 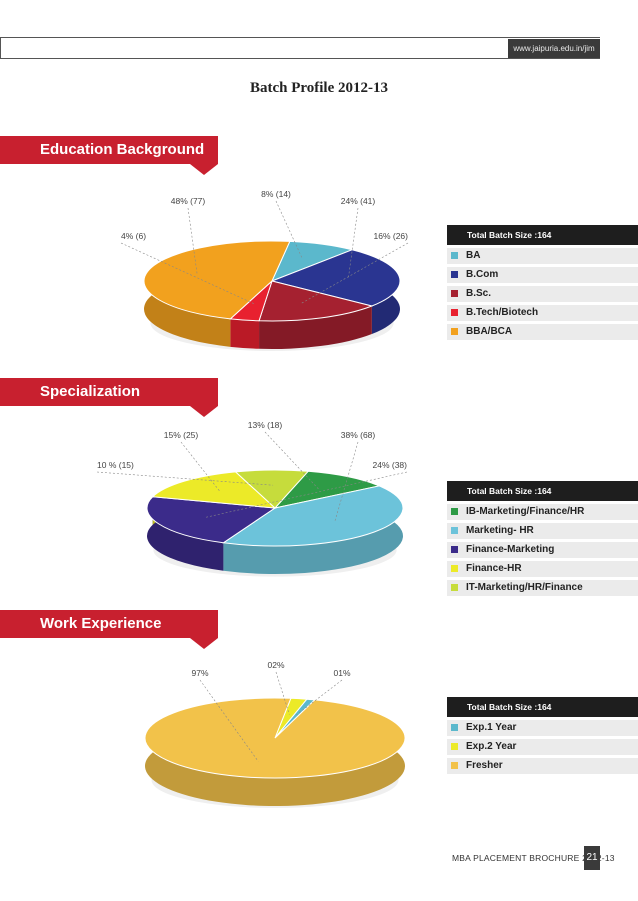 I want to click on footer-title: MBA PLACEMENT BROCHURE 2012-13, so click(x=533, y=858).